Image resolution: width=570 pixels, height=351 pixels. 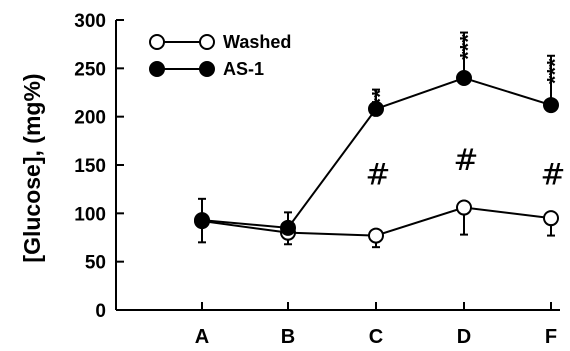 I want to click on y-axis-label: [Glucose], (mg%), so click(x=32, y=167).